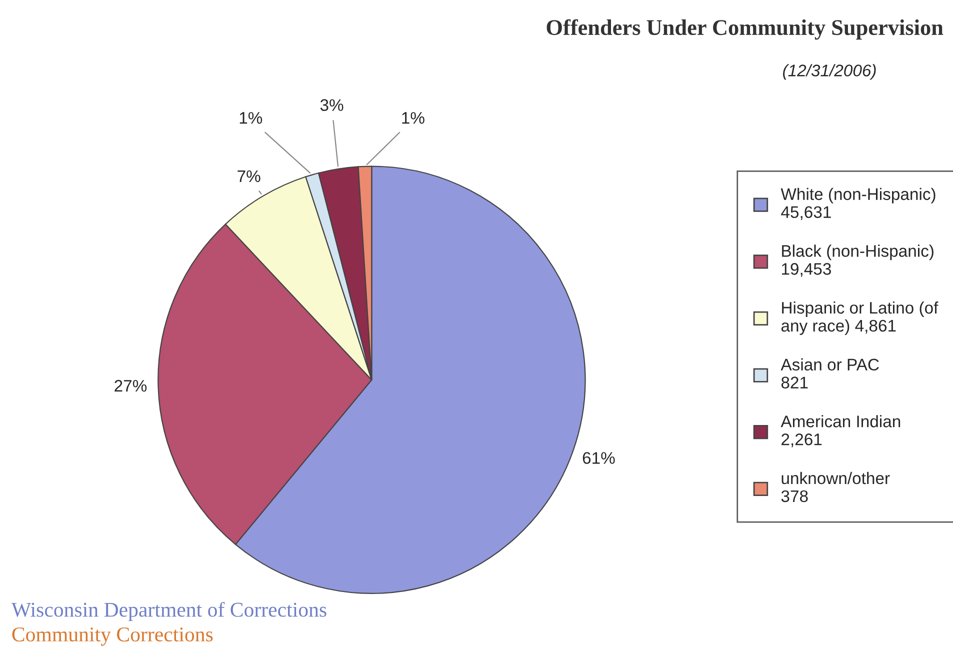  I want to click on data-label: 27%, so click(130, 386).